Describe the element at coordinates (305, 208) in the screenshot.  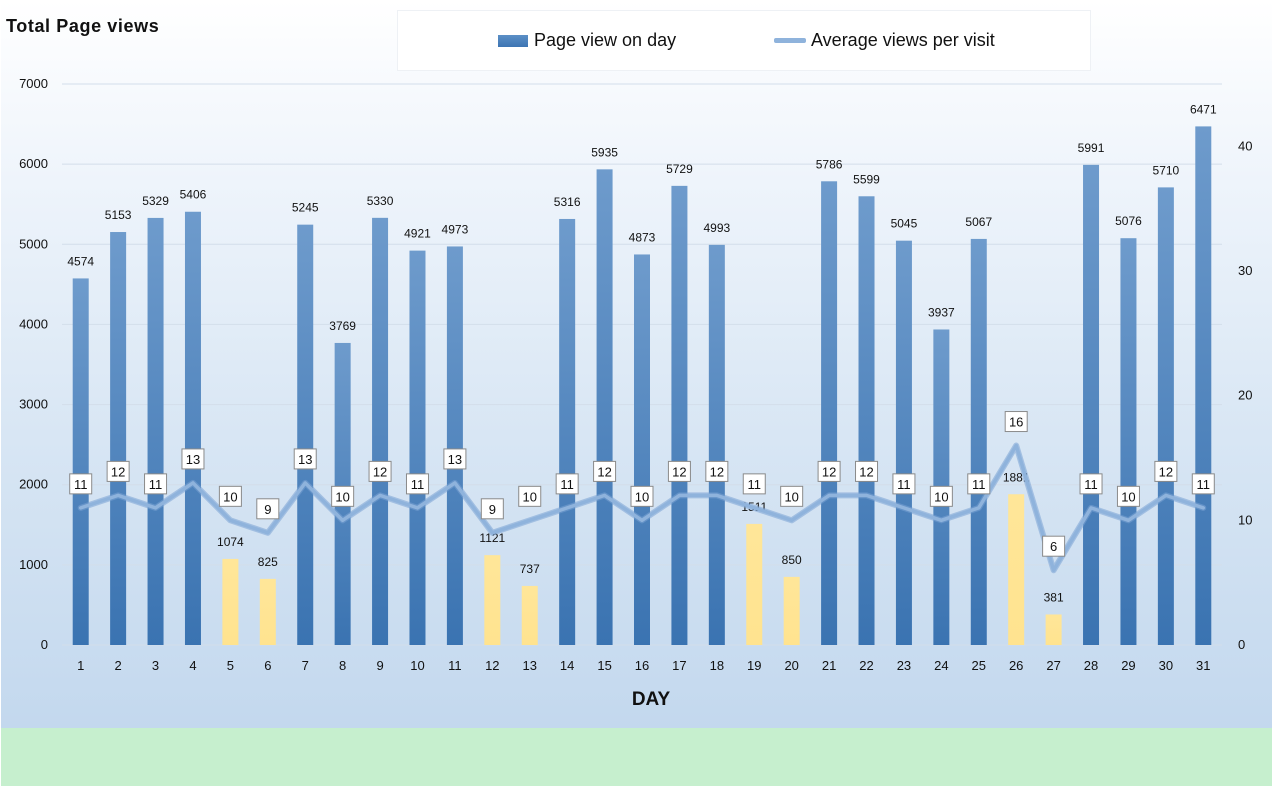
I see `bar-data-label: 5245` at that location.